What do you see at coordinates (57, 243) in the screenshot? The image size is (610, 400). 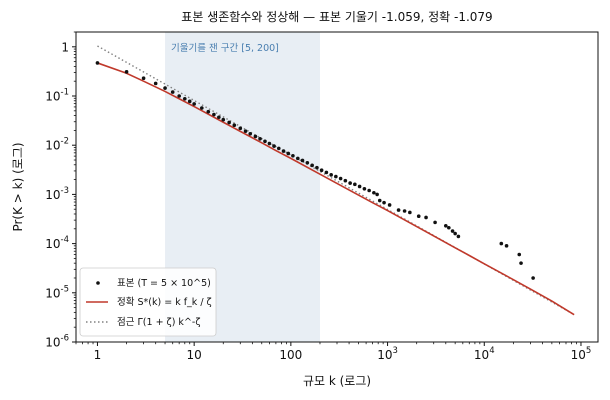 I see `y-tick-label: 10⁻⁴` at bounding box center [57, 243].